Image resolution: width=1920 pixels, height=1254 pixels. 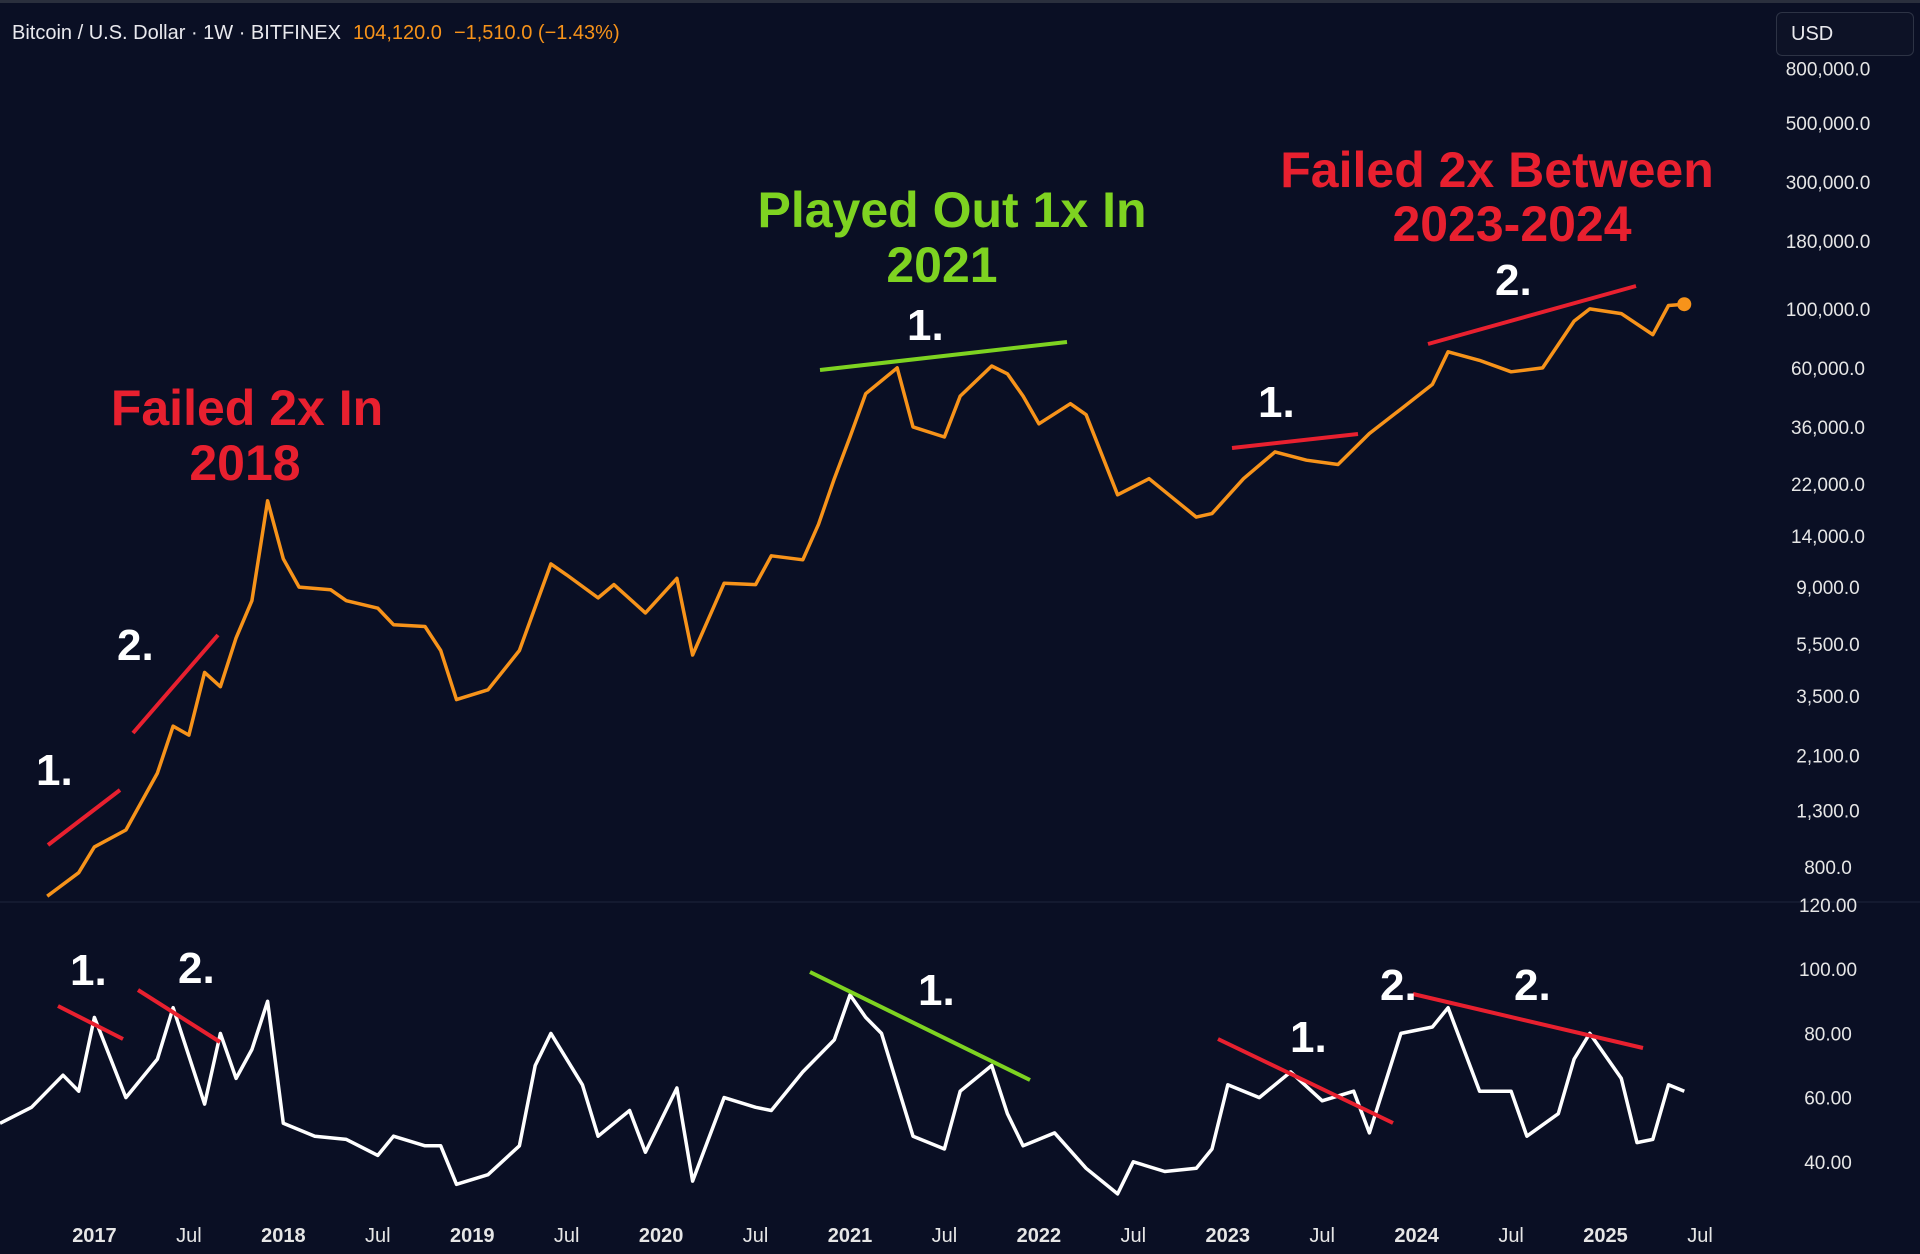 What do you see at coordinates (244, 463) in the screenshot?
I see `left-title-line2: 2018` at bounding box center [244, 463].